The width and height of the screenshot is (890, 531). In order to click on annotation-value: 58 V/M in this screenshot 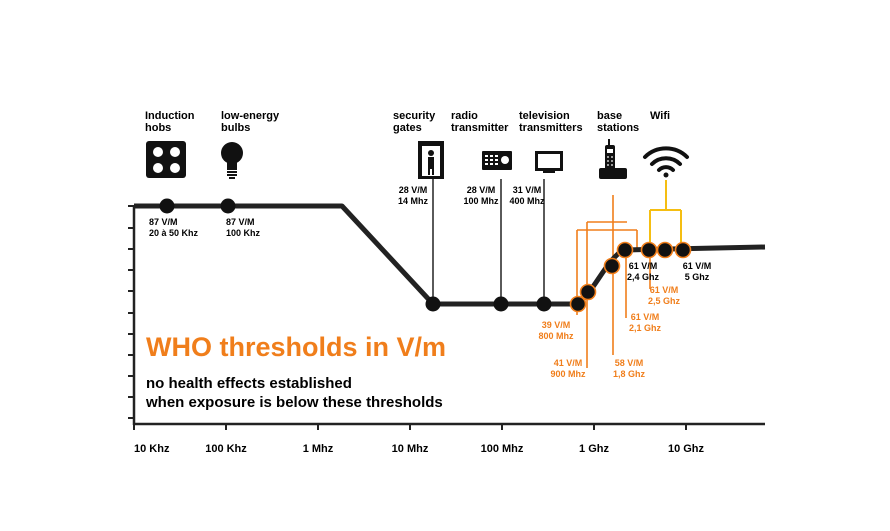, I will do `click(629, 363)`.